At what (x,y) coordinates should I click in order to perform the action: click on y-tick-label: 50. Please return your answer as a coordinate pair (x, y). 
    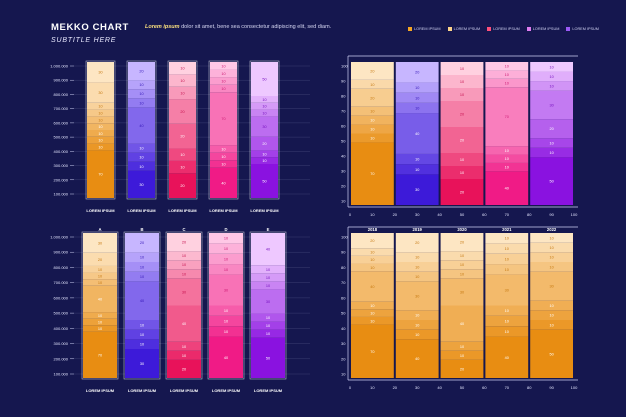
    Looking at the image, I should click on (343, 141).